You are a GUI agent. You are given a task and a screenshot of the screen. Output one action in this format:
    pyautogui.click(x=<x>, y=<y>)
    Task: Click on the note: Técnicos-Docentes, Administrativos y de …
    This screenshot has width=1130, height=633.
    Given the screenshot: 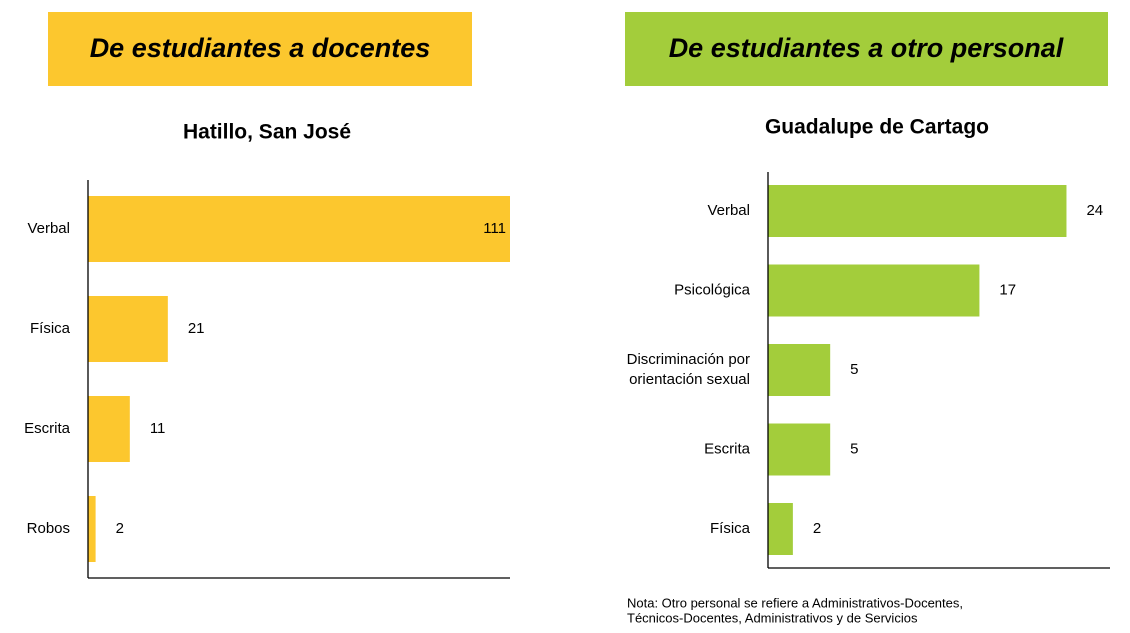 What is the action you would take?
    pyautogui.click(x=772, y=617)
    